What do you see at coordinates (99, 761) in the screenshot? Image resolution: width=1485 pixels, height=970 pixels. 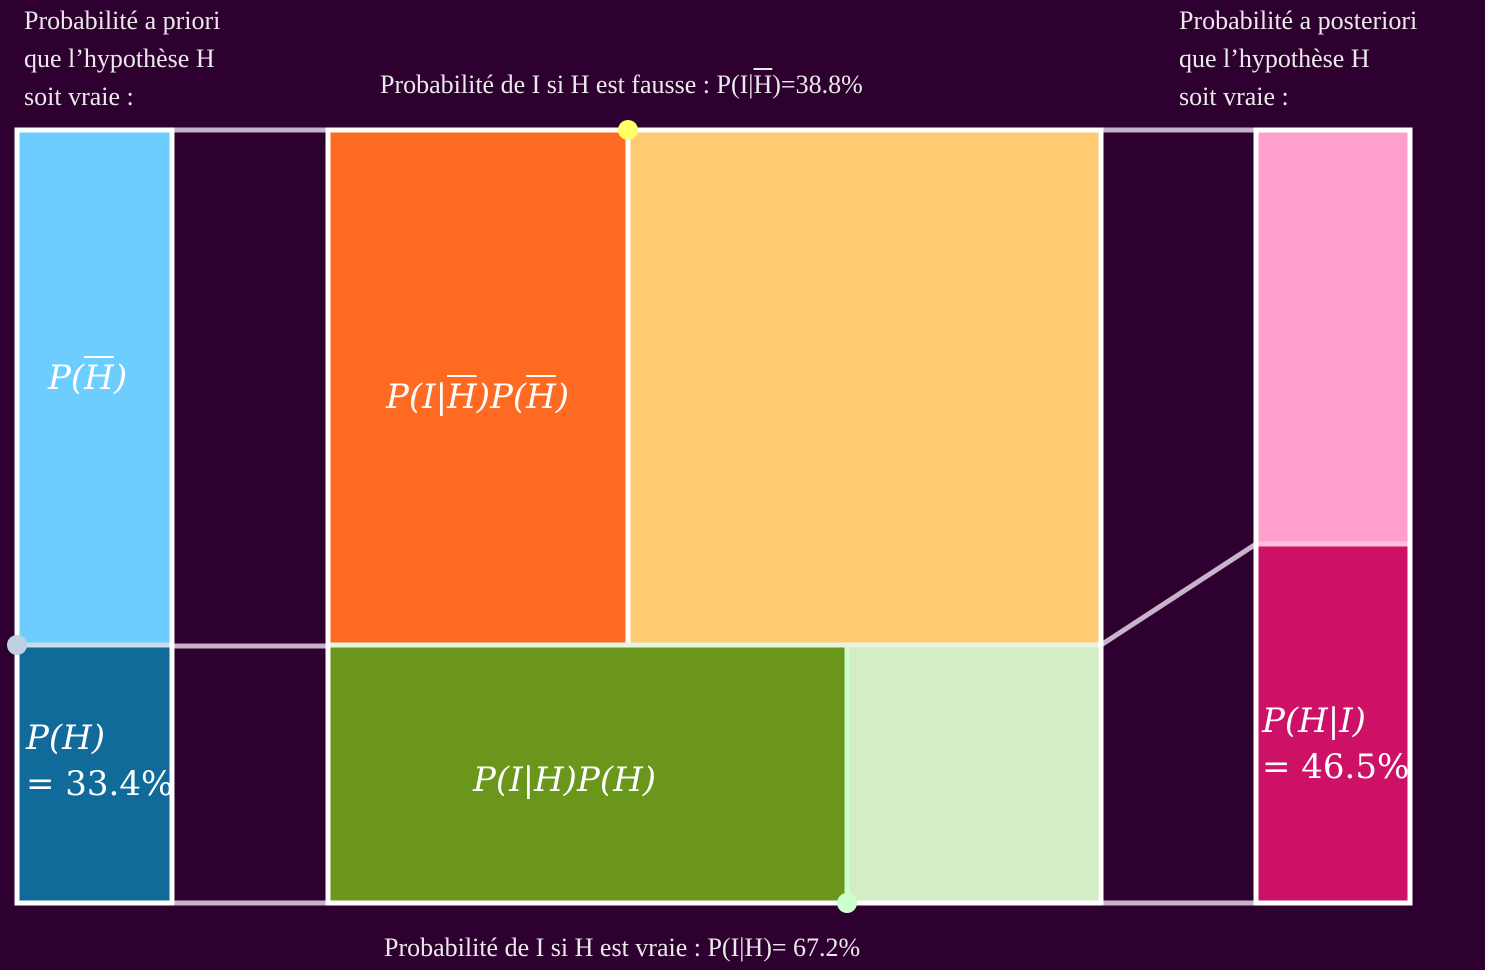 I see `prior-h-label: P(H) = 33.4%` at bounding box center [99, 761].